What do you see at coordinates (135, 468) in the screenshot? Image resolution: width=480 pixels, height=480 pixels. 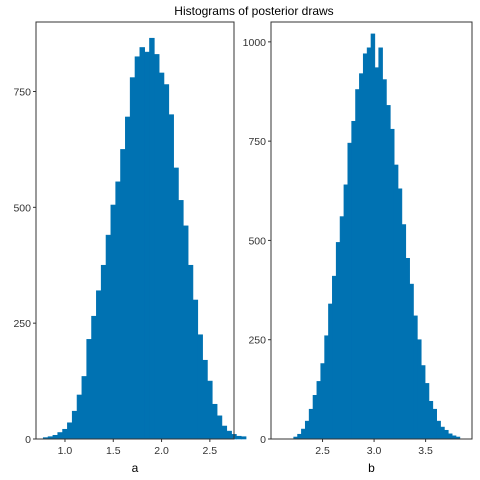 I see `x-axis-label: a` at bounding box center [135, 468].